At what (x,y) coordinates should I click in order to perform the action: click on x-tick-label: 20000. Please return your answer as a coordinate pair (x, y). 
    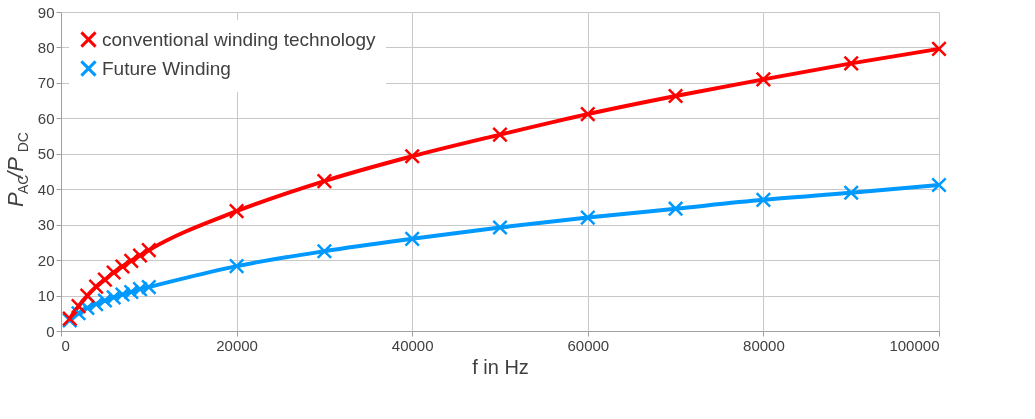
    Looking at the image, I should click on (237, 345).